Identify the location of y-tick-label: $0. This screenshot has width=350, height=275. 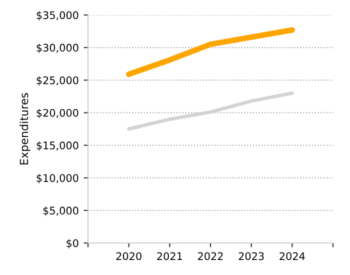
(72, 243).